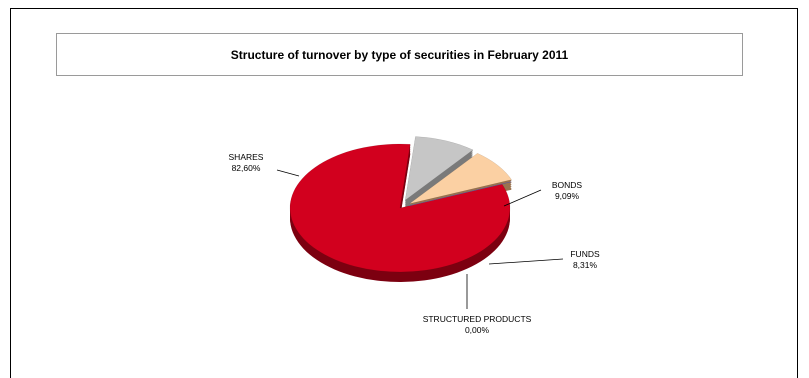 The image size is (809, 378). What do you see at coordinates (460, 194) in the screenshot?
I see `slice-structured` at bounding box center [460, 194].